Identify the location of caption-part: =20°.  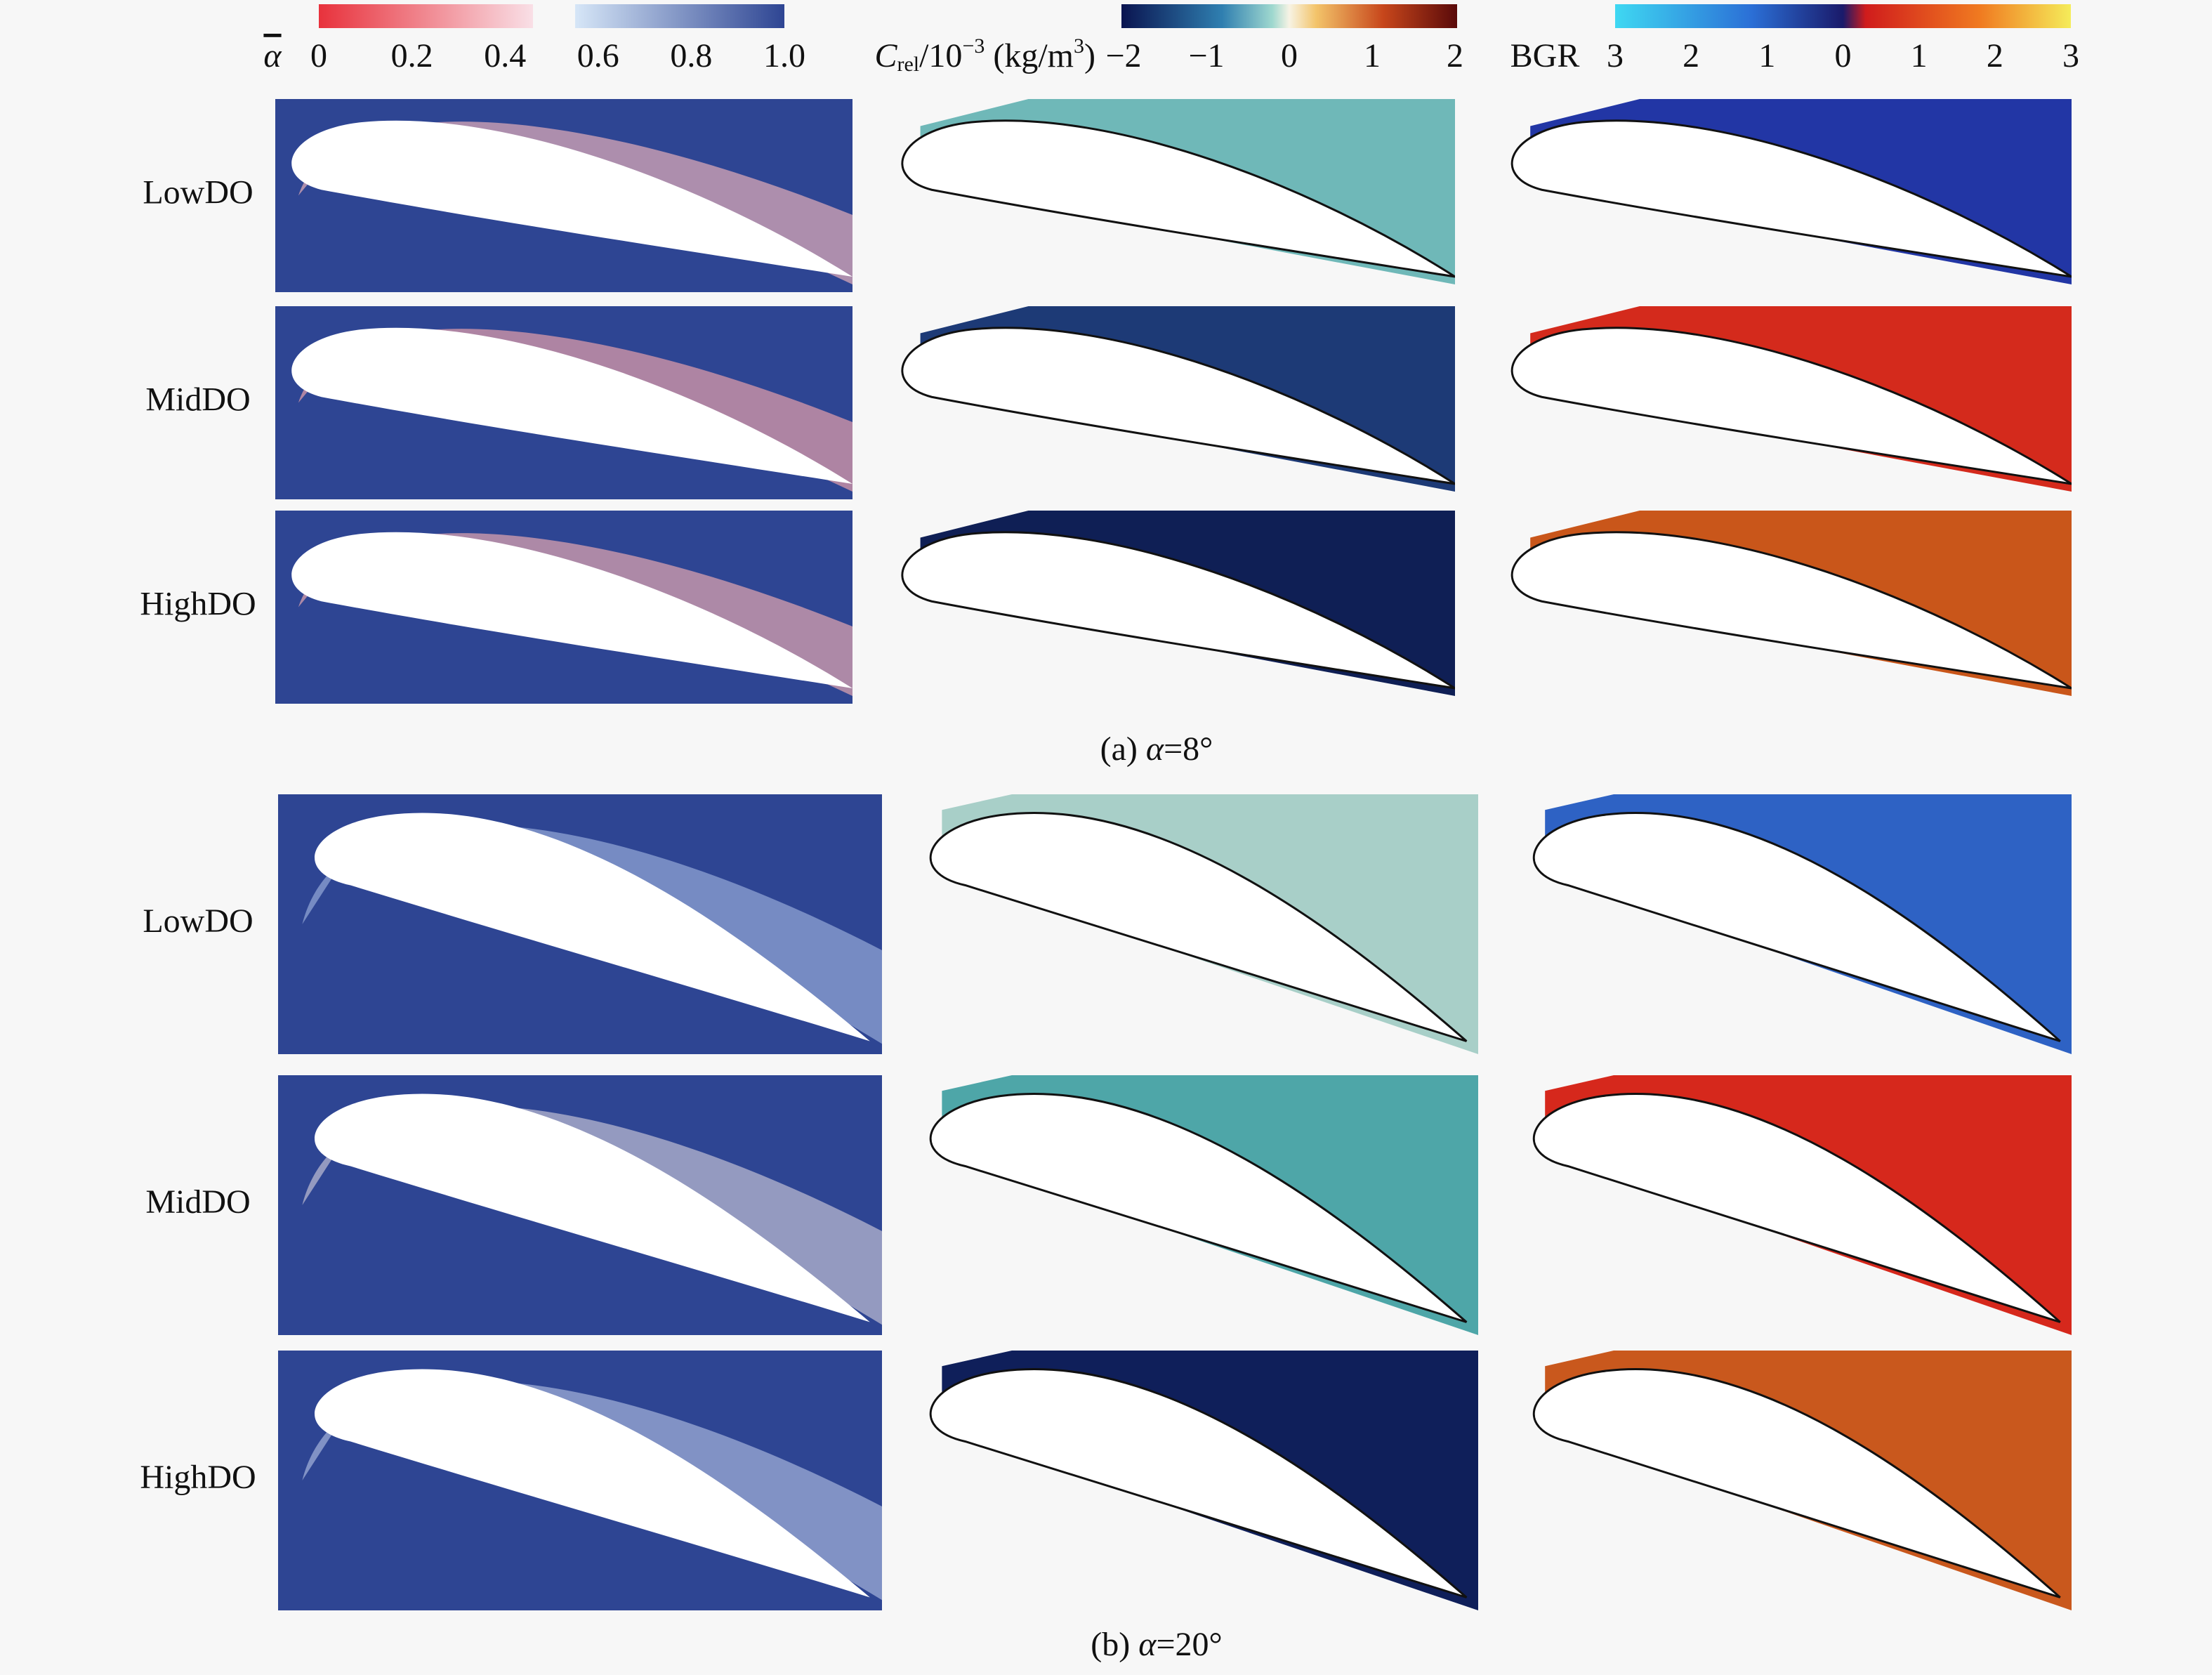
(1189, 1644).